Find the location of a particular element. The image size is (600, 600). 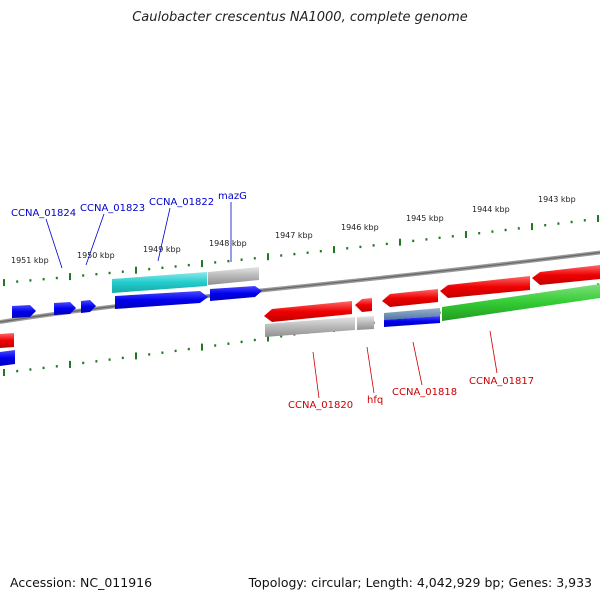

gene-label: CCNA_01823 is located at coordinates (112, 208).